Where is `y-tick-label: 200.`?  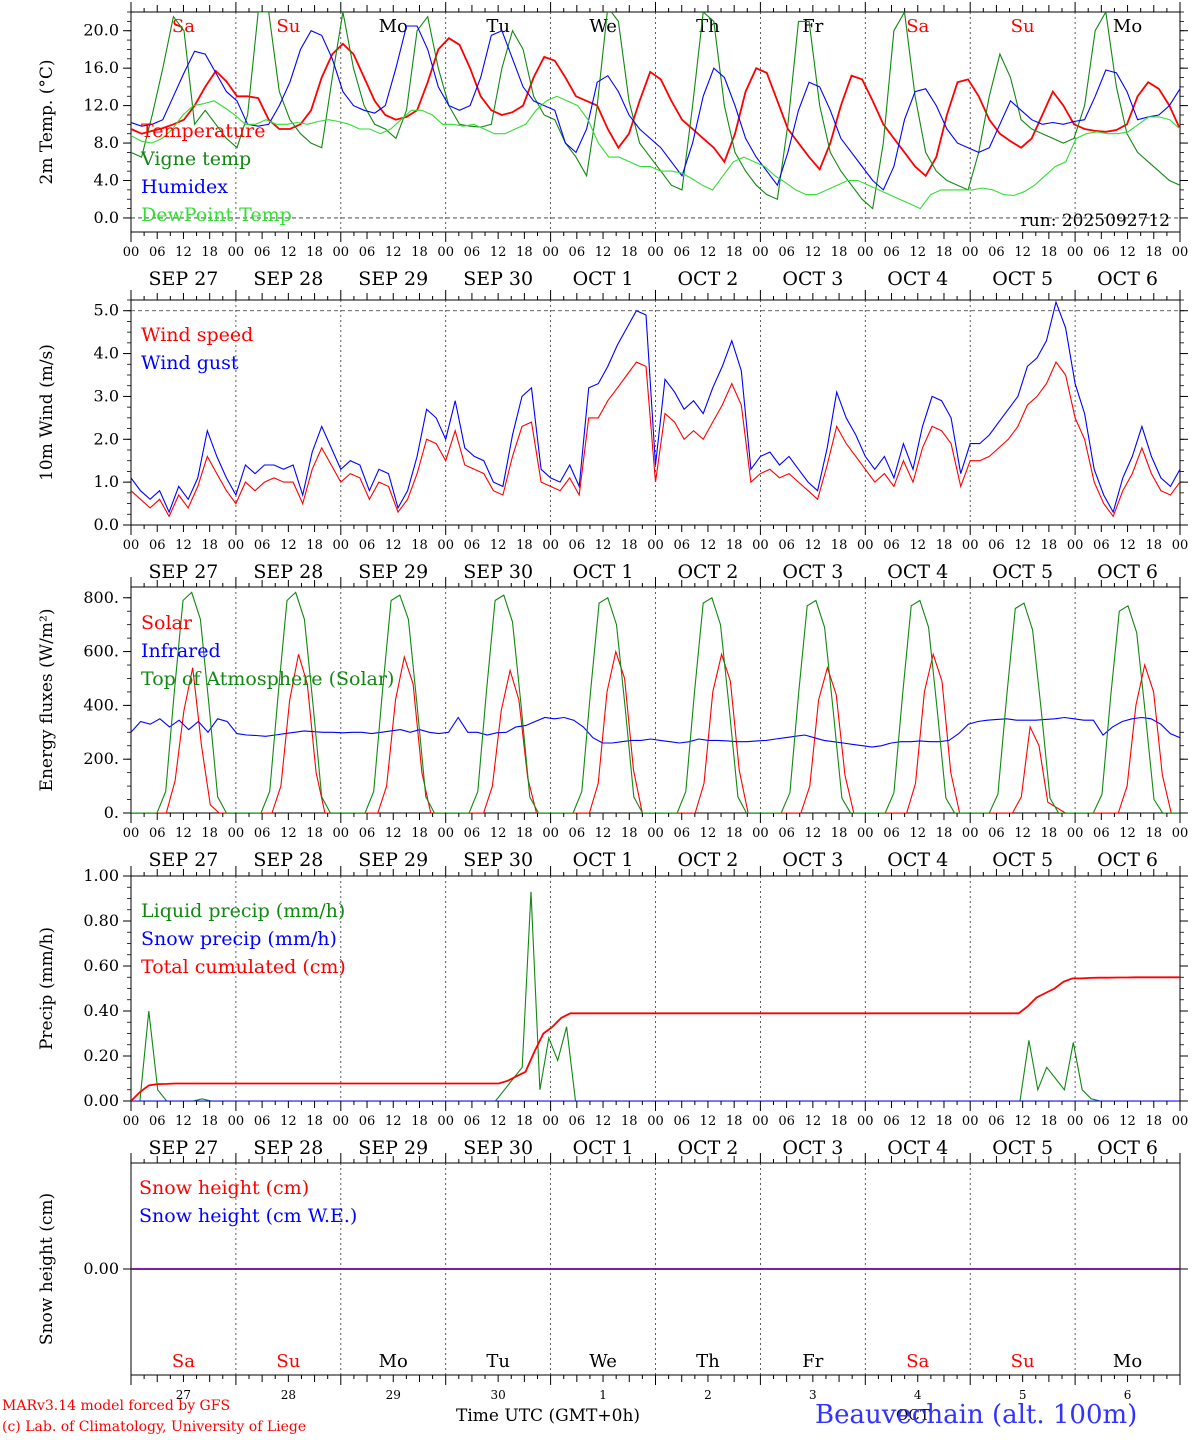 y-tick-label: 200. is located at coordinates (101, 758).